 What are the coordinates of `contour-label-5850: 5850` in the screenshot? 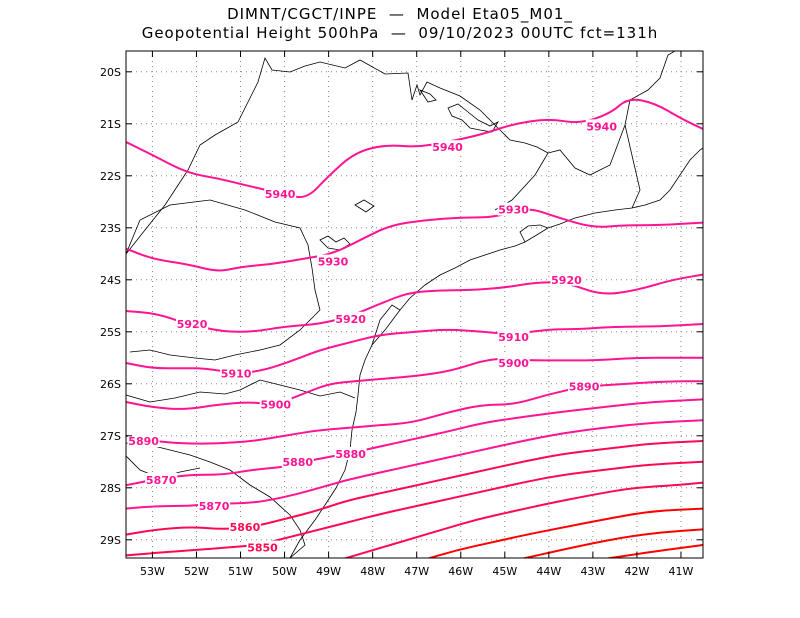 It's located at (262, 548).